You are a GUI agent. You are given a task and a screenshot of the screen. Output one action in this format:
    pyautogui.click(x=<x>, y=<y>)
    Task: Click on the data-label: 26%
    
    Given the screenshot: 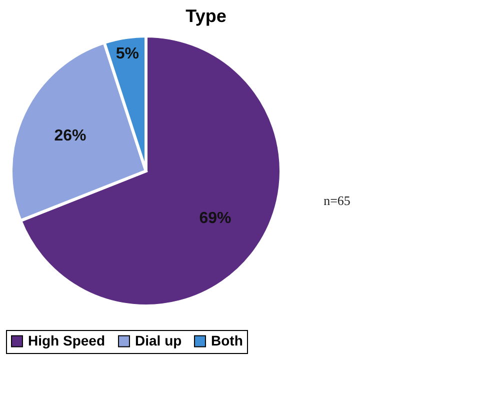 What is the action you would take?
    pyautogui.click(x=70, y=135)
    